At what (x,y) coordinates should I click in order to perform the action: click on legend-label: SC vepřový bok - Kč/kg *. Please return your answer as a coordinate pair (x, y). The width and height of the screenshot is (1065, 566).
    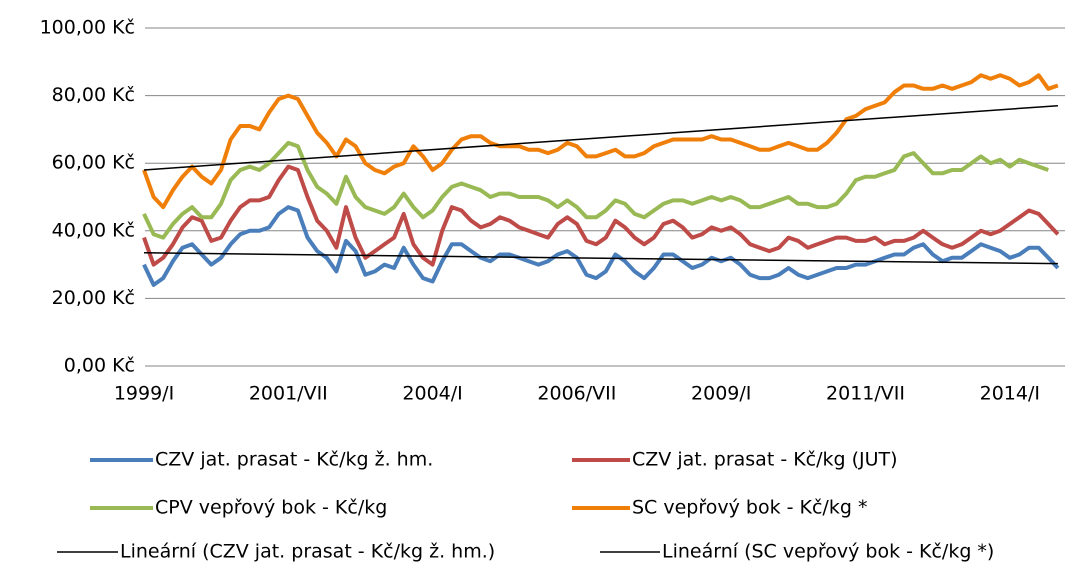
    Looking at the image, I should click on (749, 508).